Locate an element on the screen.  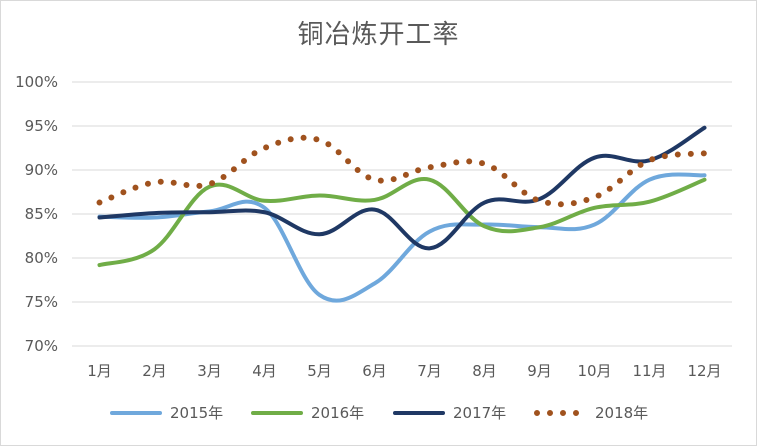
x-tick-label: 6月 is located at coordinates (374, 371).